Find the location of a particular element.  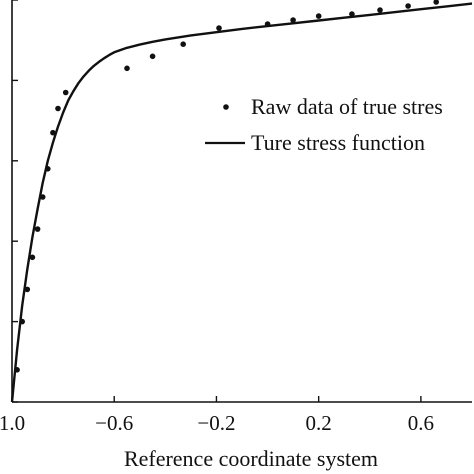

x-tick-label-3: 0.2 is located at coordinates (319, 423).